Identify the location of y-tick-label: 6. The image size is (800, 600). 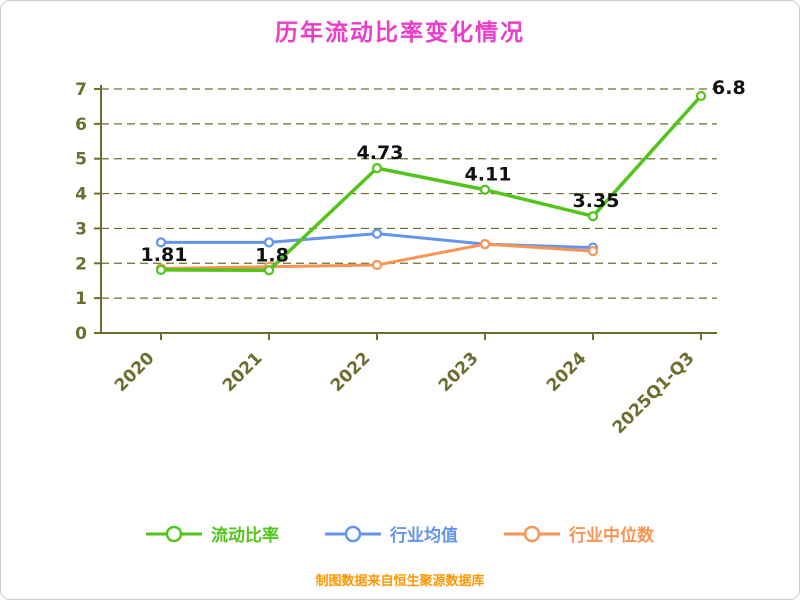
(81, 125).